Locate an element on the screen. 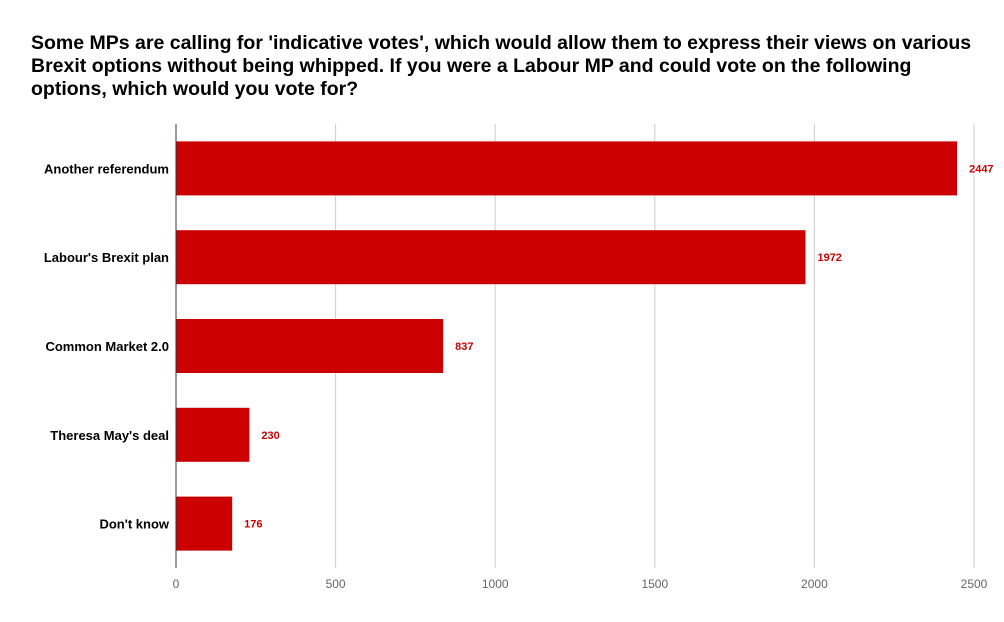 This screenshot has height=622, width=1004. data-label: 2447 is located at coordinates (981, 169).